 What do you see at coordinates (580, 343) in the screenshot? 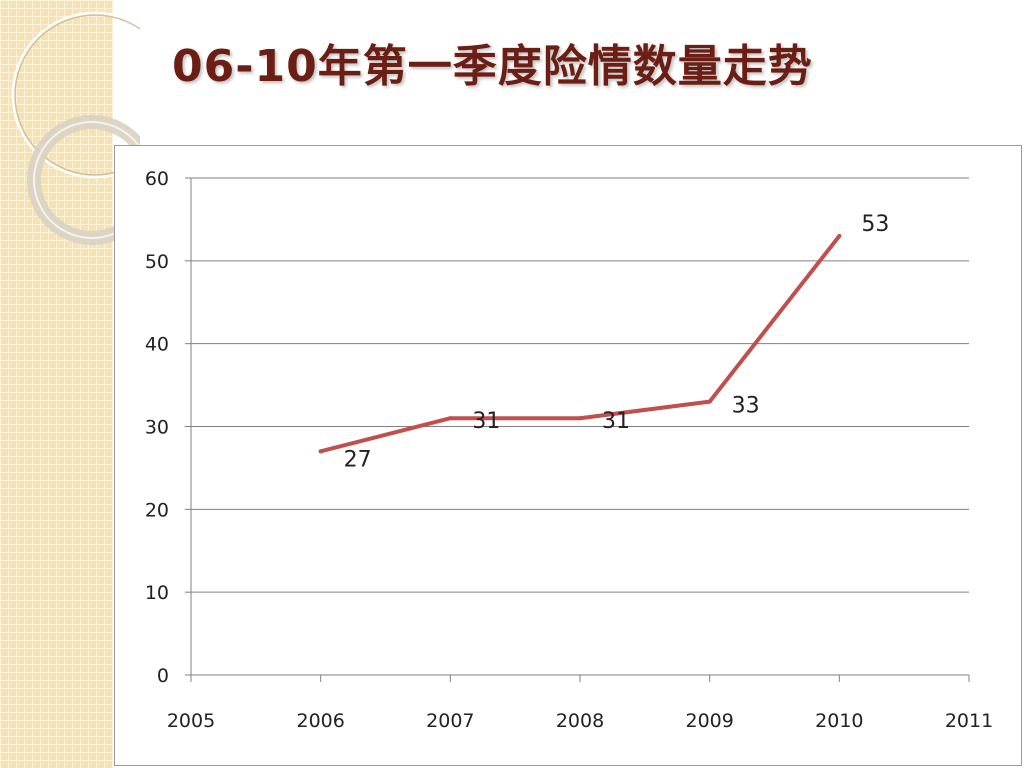
I see `series-layer` at bounding box center [580, 343].